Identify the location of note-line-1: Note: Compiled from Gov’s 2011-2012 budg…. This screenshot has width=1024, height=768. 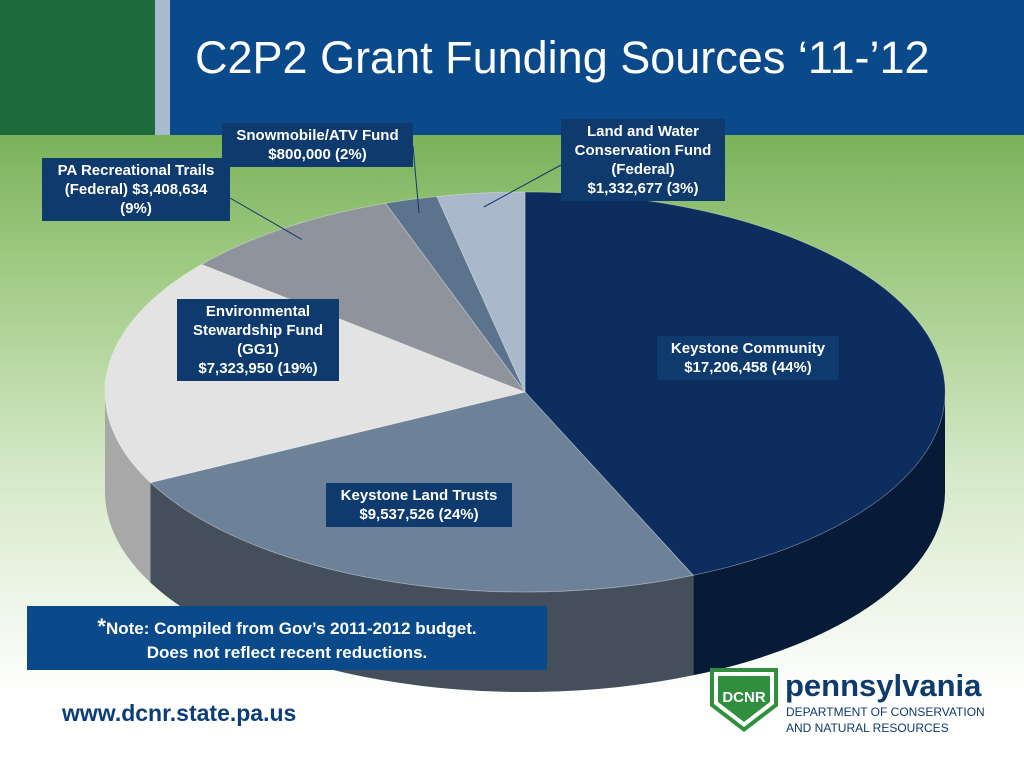
(291, 628).